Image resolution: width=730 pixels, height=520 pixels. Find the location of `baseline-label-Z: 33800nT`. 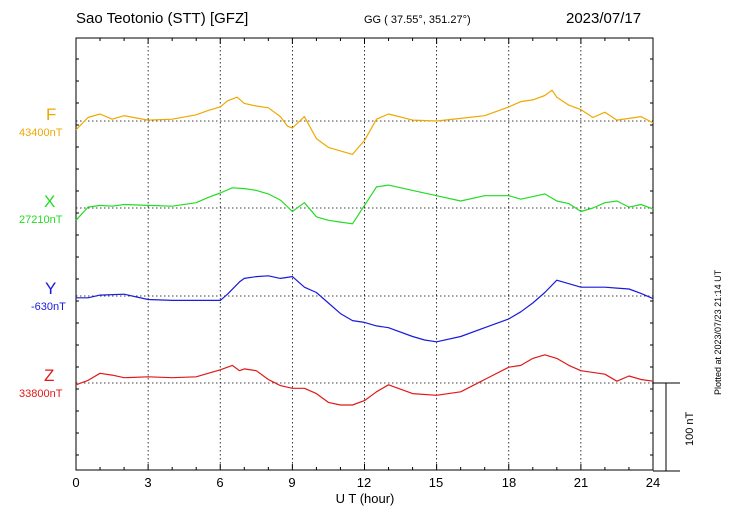

baseline-label-Z: 33800nT is located at coordinates (41, 394).